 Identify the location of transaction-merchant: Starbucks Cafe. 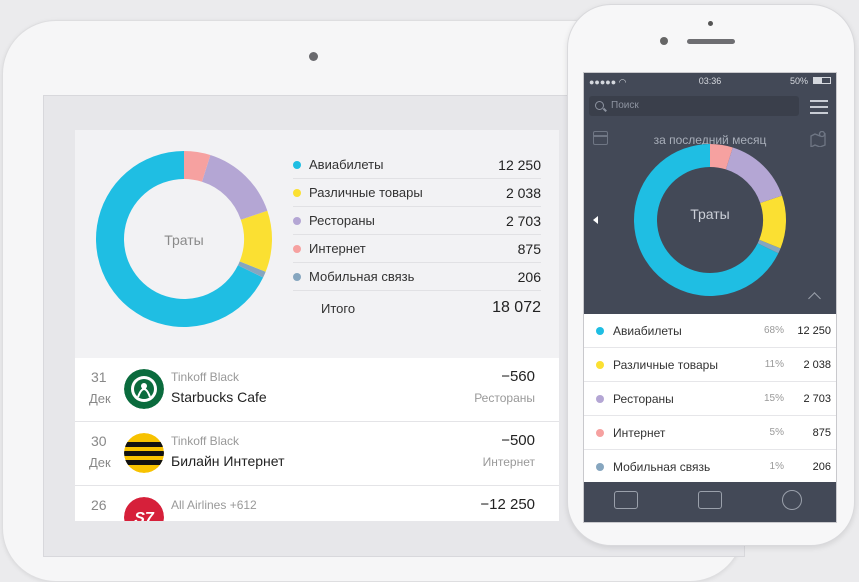
(219, 397).